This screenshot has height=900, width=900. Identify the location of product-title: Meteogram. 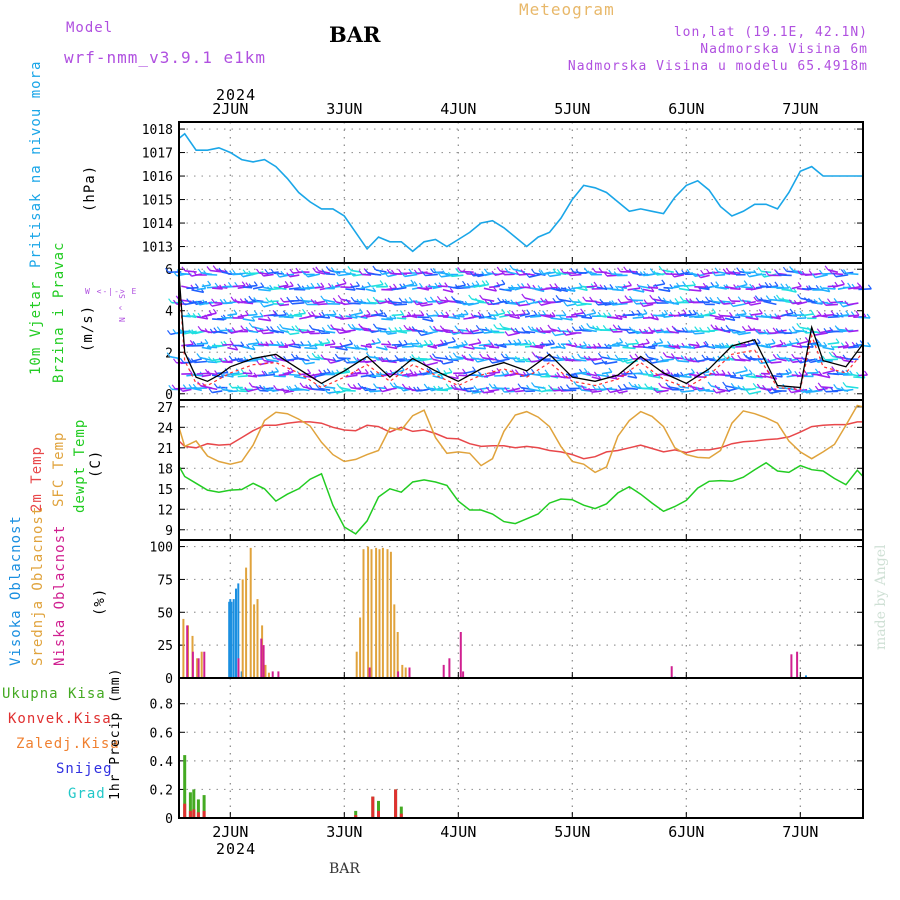
(567, 9).